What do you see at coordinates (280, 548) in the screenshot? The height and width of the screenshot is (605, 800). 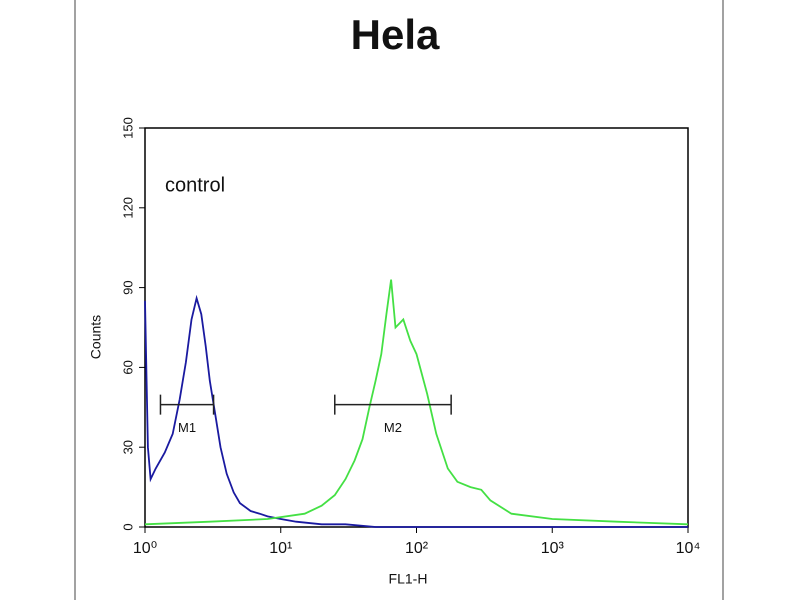 I see `x-tick-label: 10¹` at bounding box center [280, 548].